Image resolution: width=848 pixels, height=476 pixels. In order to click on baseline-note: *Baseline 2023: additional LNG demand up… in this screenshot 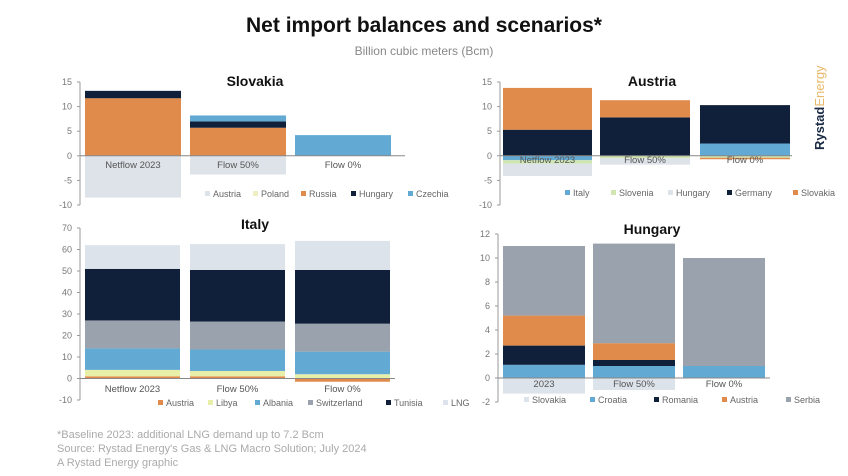, I will do `click(190, 435)`.